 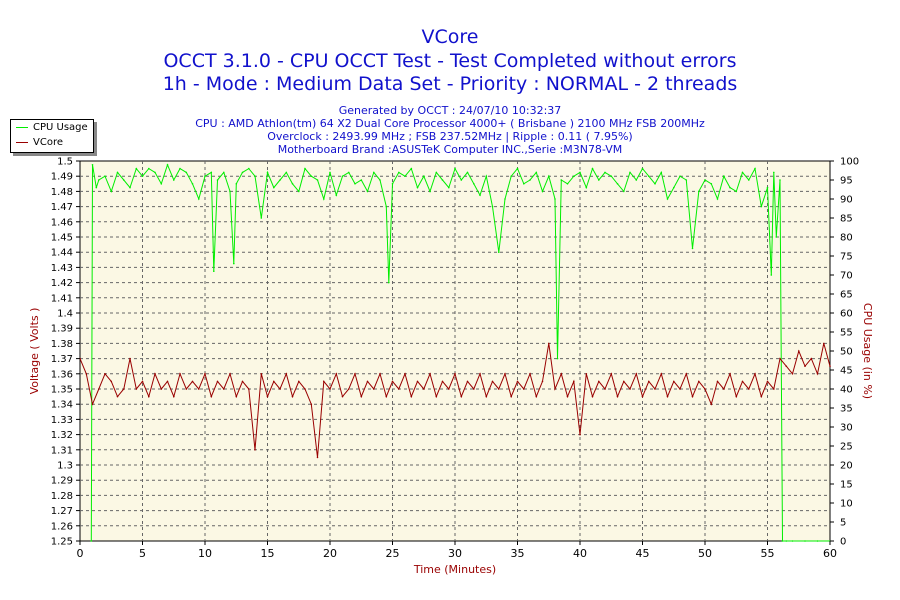 I want to click on x-tick-label: 15, so click(x=268, y=553).